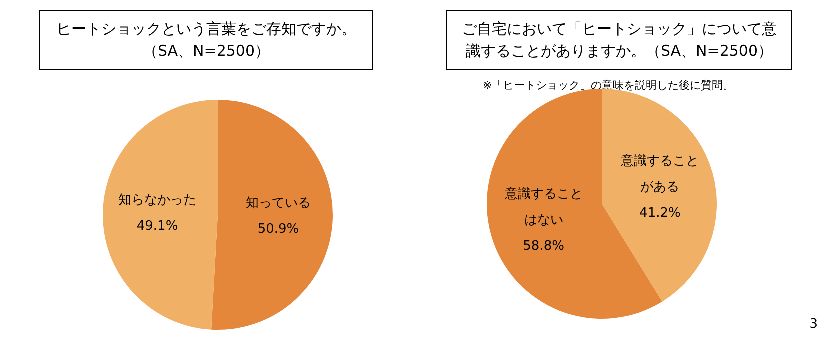 Image resolution: width=826 pixels, height=339 pixels. I want to click on slice-label: 意識することがある, so click(660, 174).